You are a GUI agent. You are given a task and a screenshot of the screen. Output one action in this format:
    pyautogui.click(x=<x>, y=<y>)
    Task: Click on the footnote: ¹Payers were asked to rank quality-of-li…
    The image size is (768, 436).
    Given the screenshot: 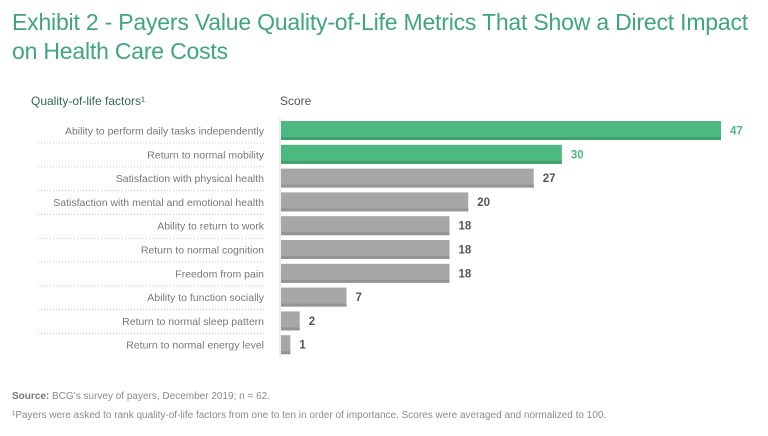 What is the action you would take?
    pyautogui.click(x=309, y=415)
    